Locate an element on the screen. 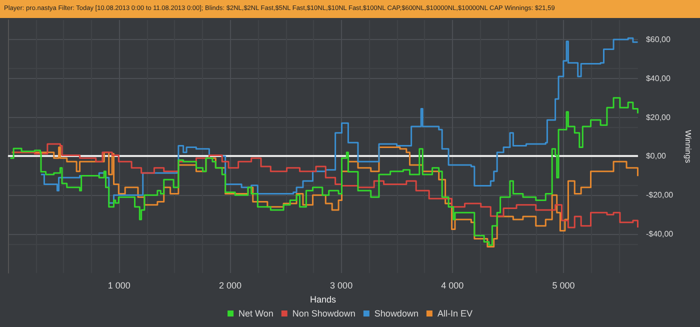 The height and width of the screenshot is (327, 700). x-tick-label: 5 000 is located at coordinates (563, 285).